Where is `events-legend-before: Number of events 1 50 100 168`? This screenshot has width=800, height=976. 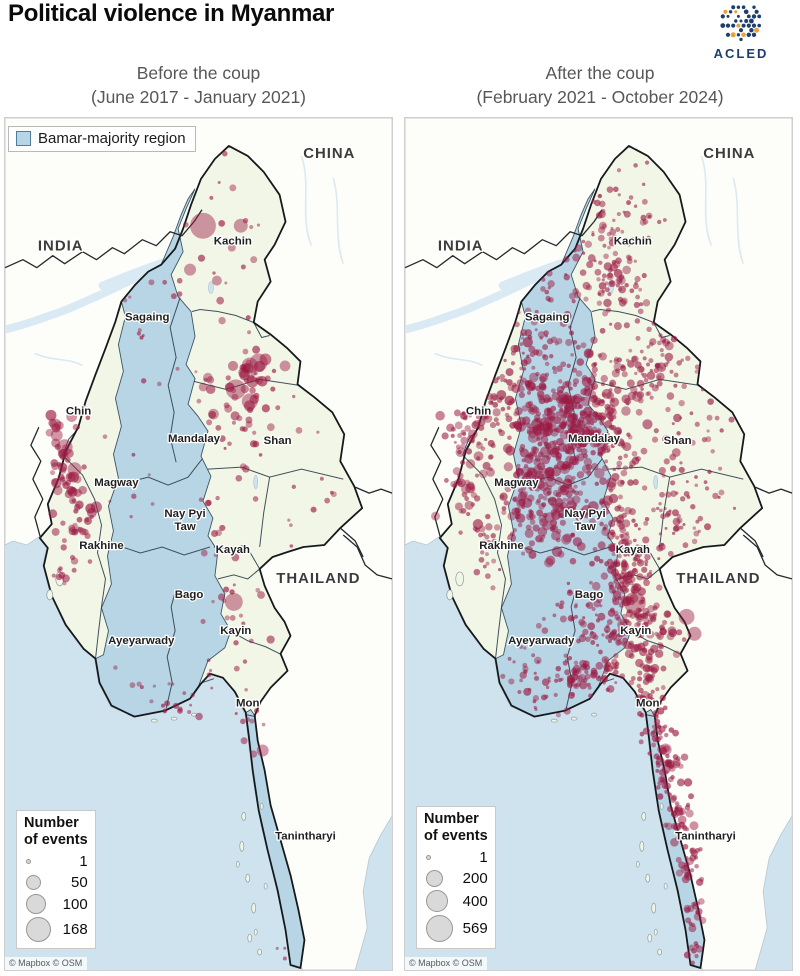 events-legend-before: Number of events 1 50 100 168 is located at coordinates (56, 879).